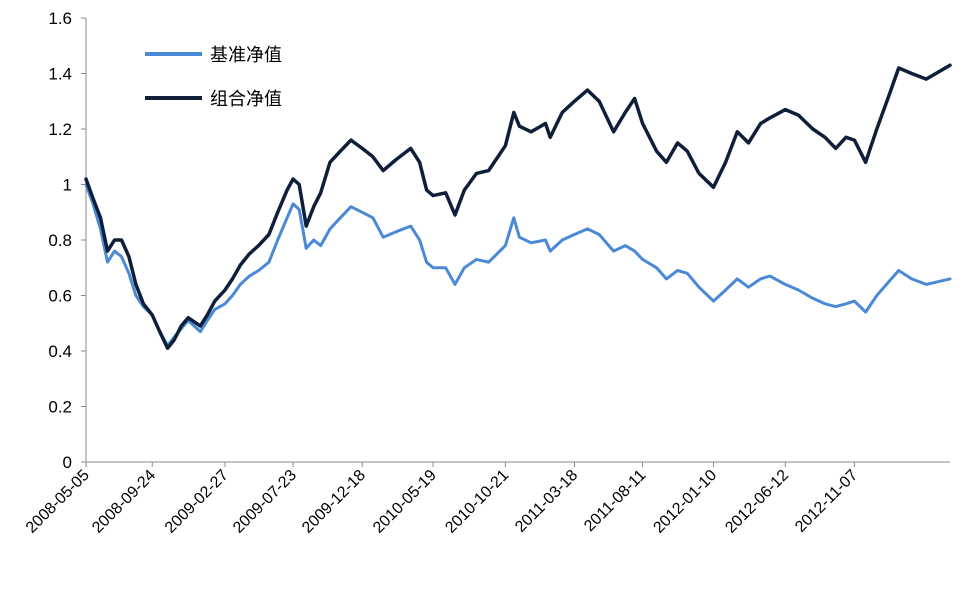 The image size is (963, 594). What do you see at coordinates (67, 185) in the screenshot?
I see `y-tick-label: 1` at bounding box center [67, 185].